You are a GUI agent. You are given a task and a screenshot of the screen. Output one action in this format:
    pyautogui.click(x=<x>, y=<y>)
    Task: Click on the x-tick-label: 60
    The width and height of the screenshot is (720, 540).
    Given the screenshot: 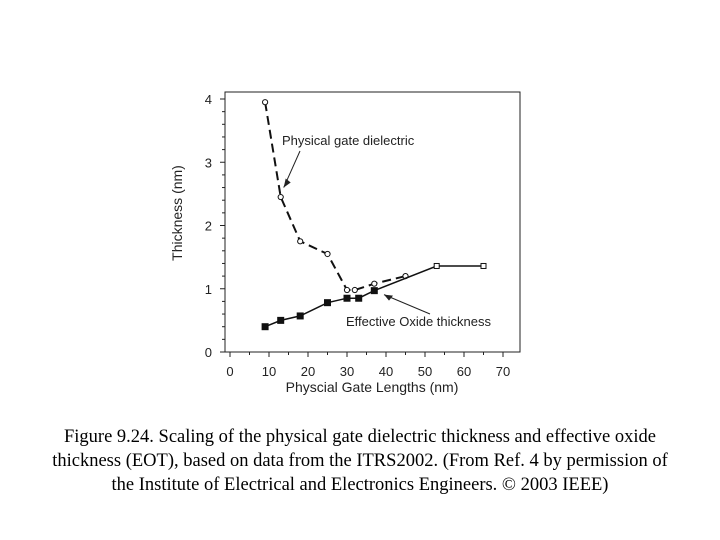 What is the action you would take?
    pyautogui.click(x=464, y=371)
    